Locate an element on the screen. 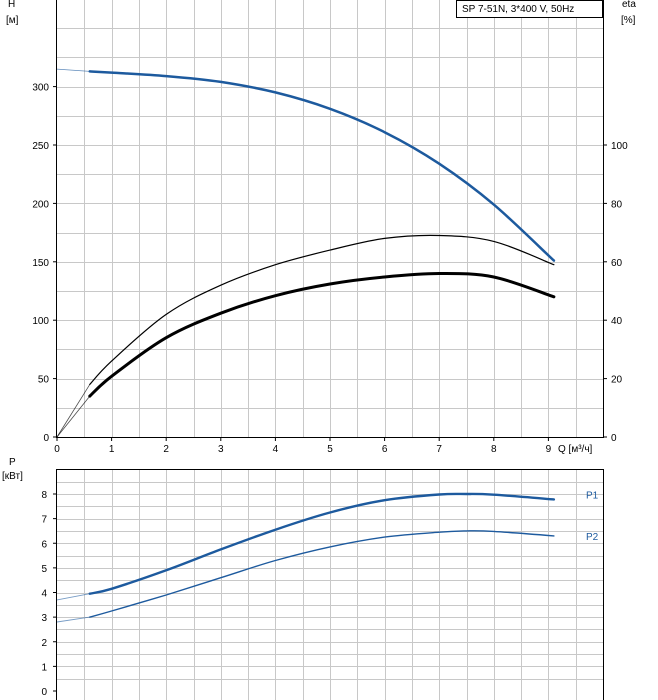 This screenshot has width=658, height=700. power-curve-p1 is located at coordinates (322, 543).